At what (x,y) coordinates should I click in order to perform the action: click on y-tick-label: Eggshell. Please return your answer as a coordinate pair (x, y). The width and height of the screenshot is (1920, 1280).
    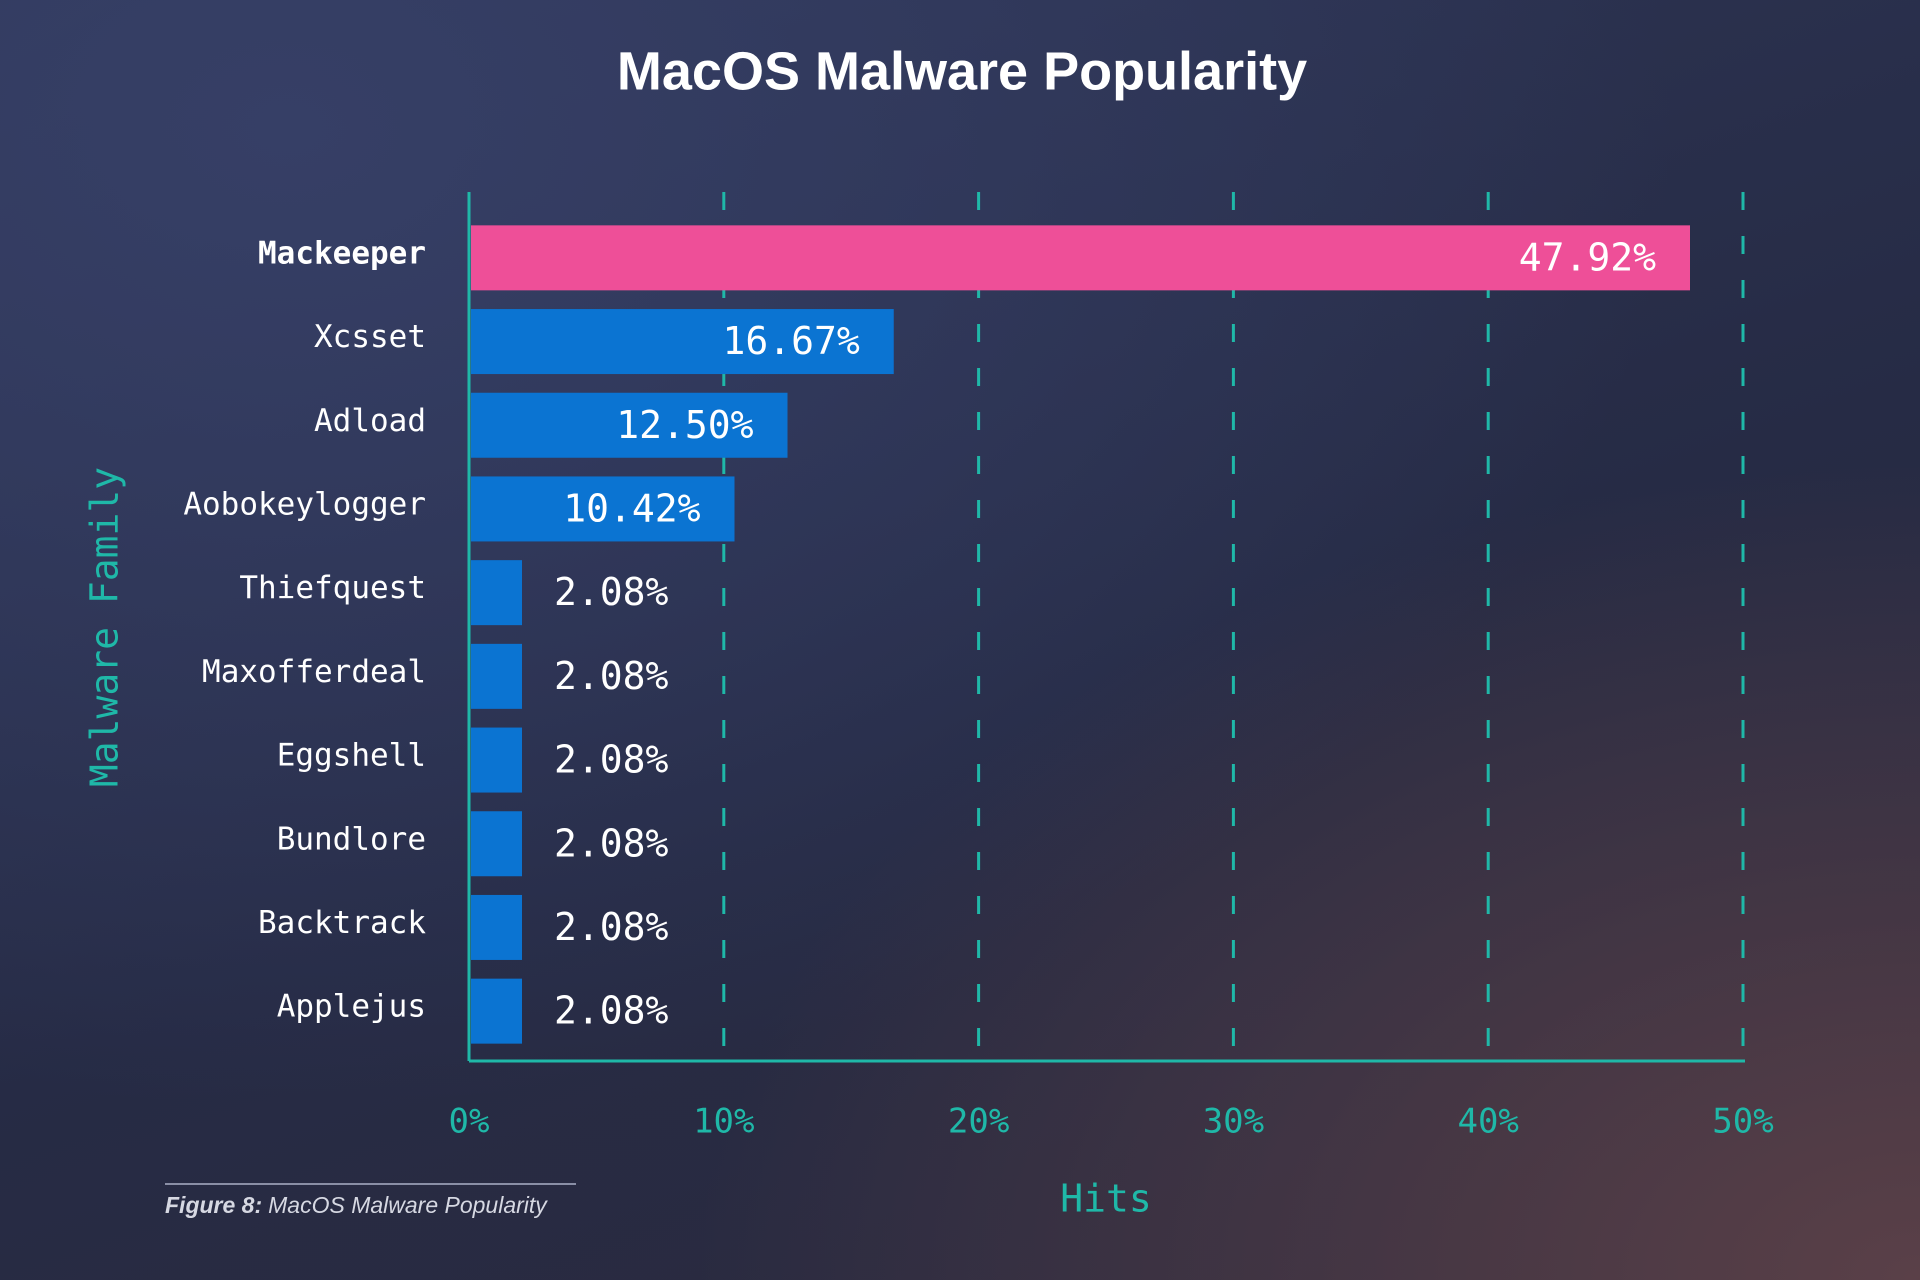
    Looking at the image, I should click on (351, 756).